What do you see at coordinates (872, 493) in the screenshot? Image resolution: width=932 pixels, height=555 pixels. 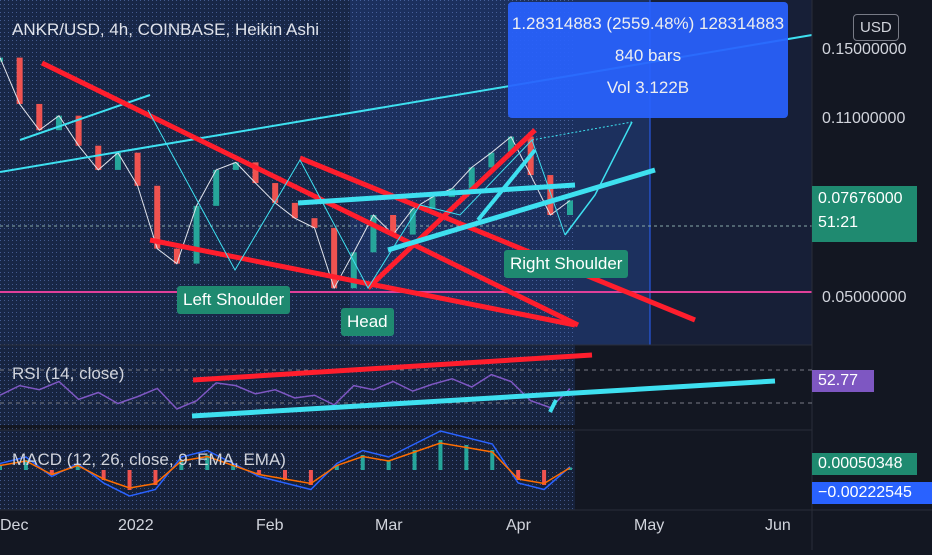 I see `macd-value-tag-2: −0.00222545` at bounding box center [872, 493].